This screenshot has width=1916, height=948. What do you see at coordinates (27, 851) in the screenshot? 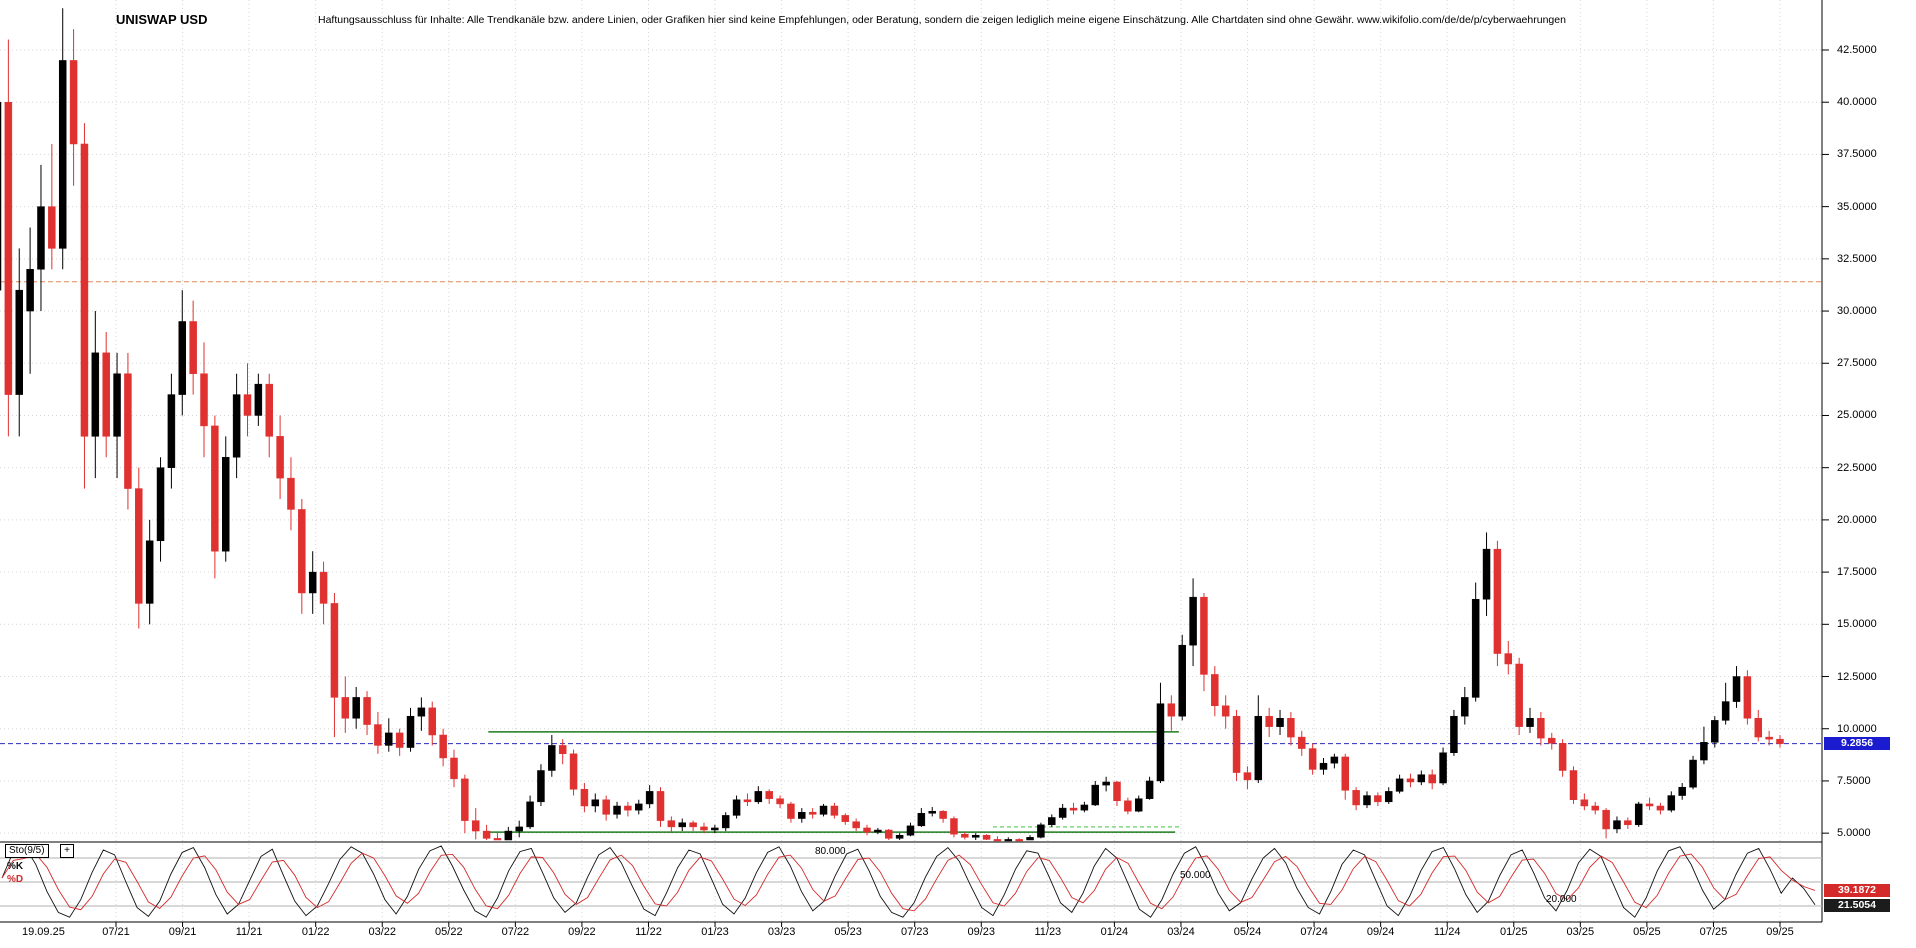
I see `stochastic-settings-button: Sto(9/5)` at bounding box center [27, 851].